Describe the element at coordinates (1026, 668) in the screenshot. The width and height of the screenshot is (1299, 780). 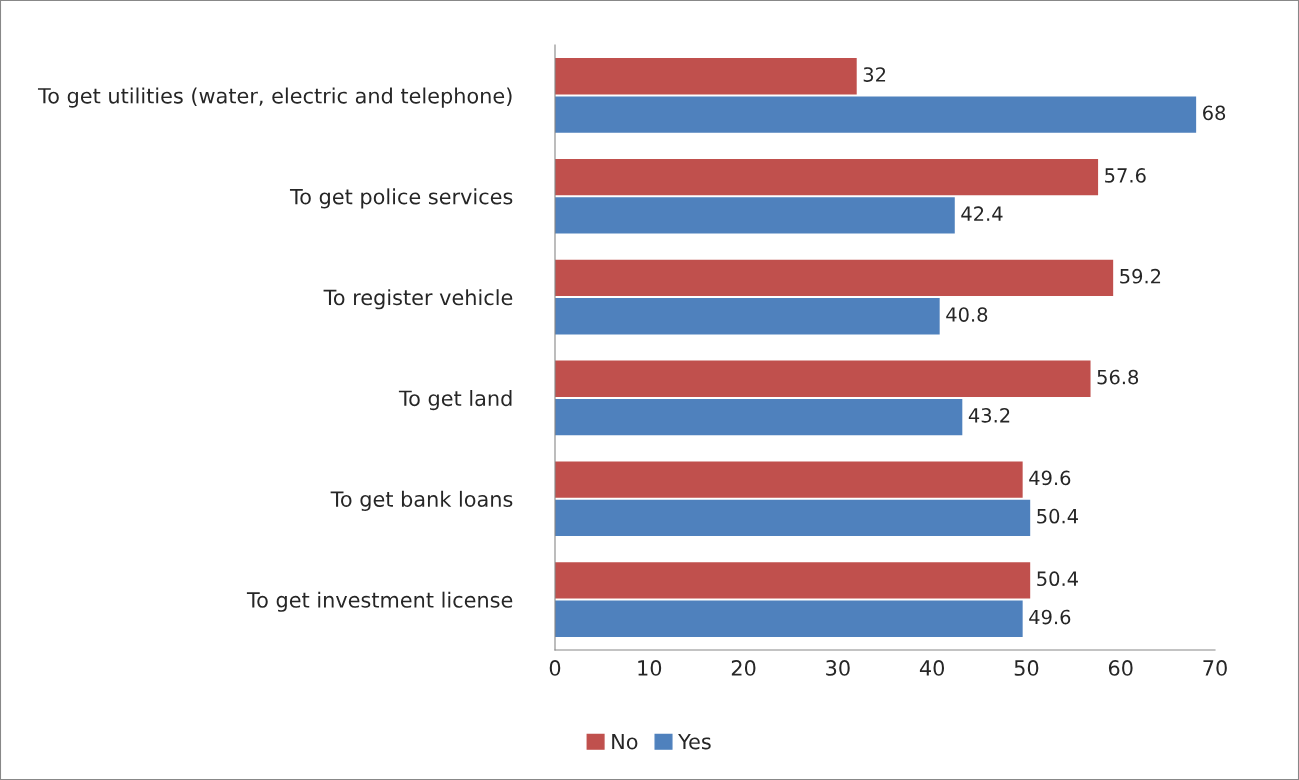
I see `x-tick-label: 50` at that location.